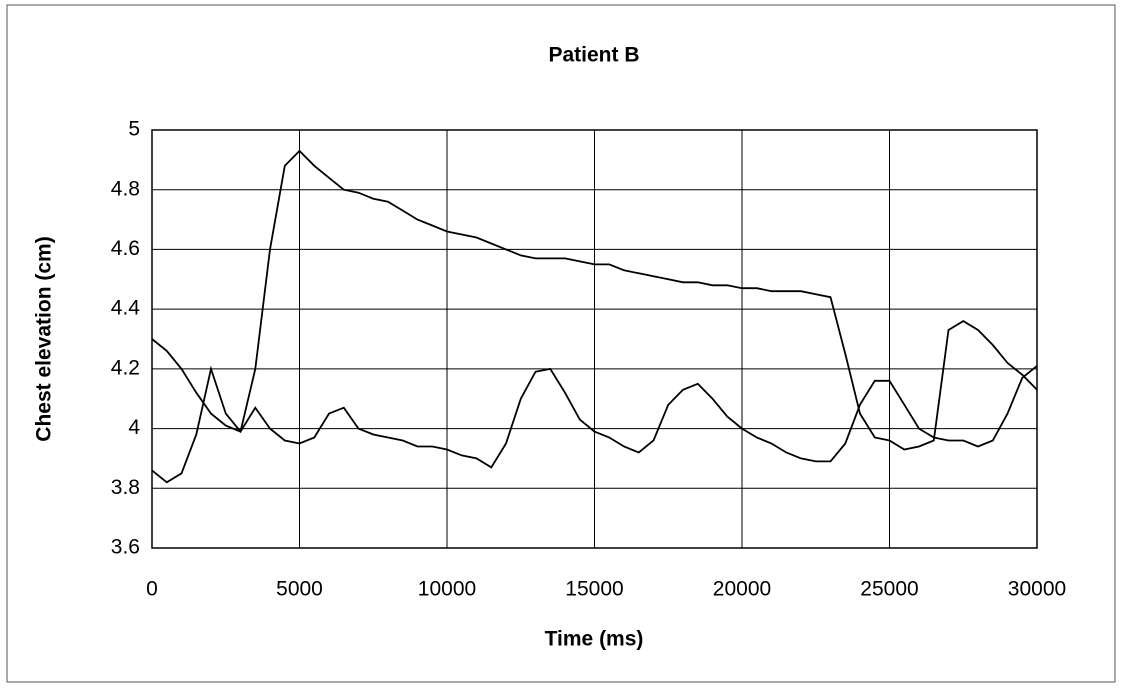  I want to click on x-tick-label: 15000, so click(594, 589).